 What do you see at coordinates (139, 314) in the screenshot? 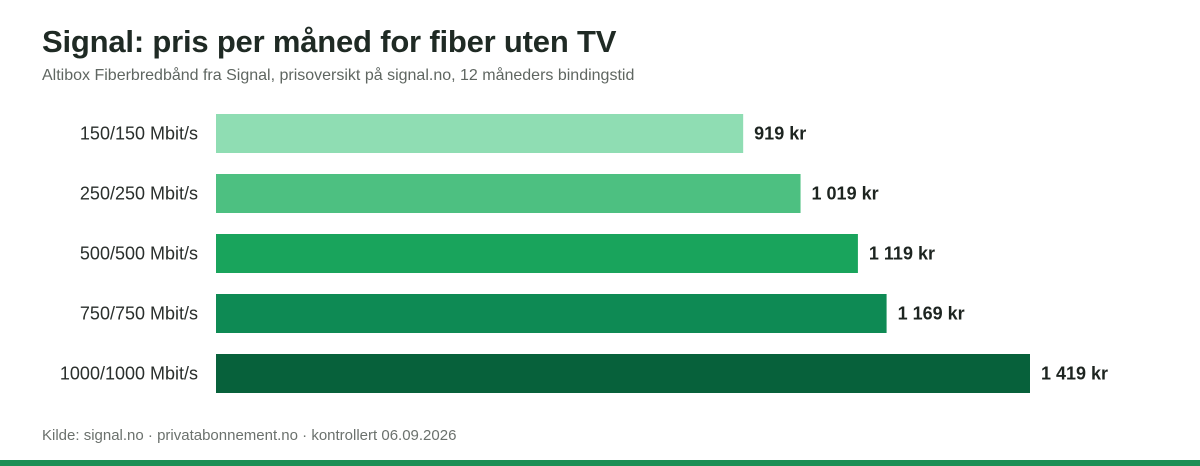
I see `category-label: 750/750 Mbit/s` at bounding box center [139, 314].